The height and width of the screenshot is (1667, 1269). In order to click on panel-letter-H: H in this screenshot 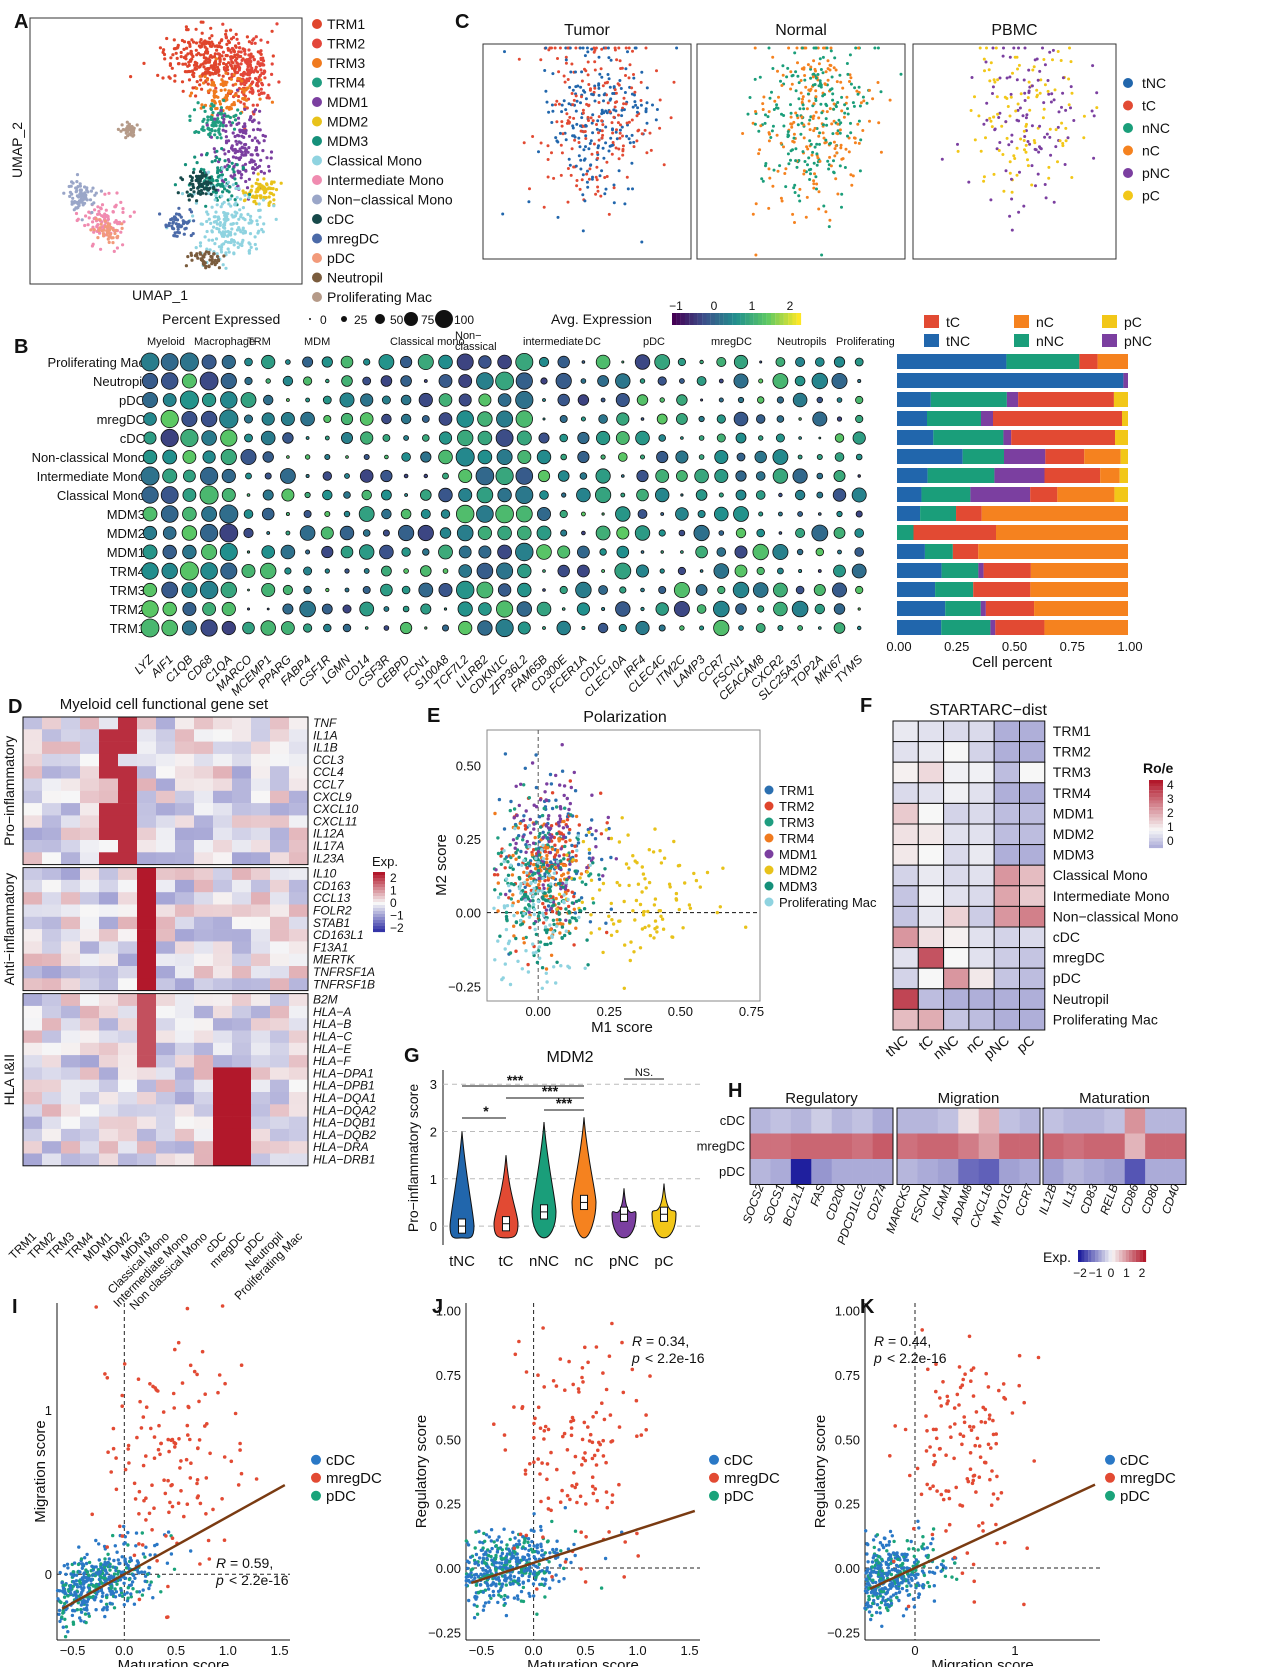, I will do `click(735, 1091)`.